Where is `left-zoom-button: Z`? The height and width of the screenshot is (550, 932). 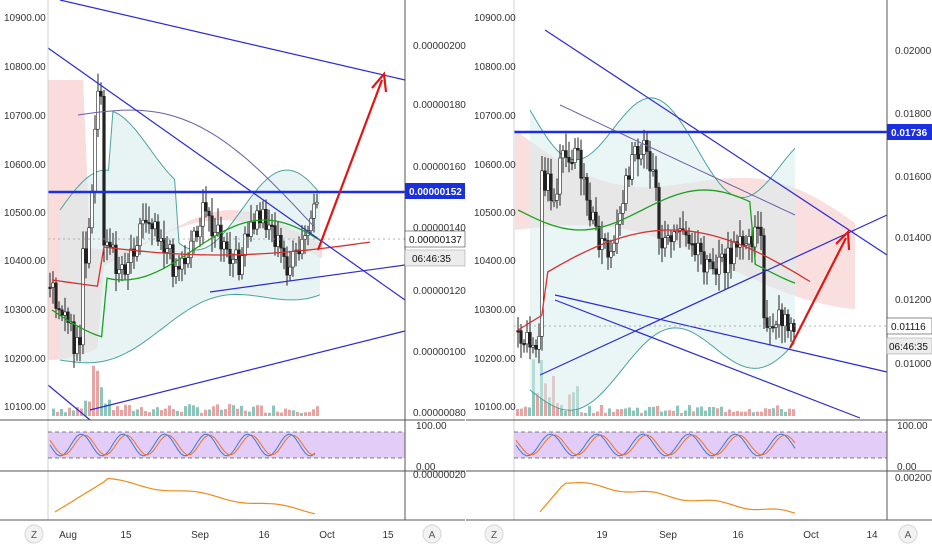 left-zoom-button: Z is located at coordinates (34, 534).